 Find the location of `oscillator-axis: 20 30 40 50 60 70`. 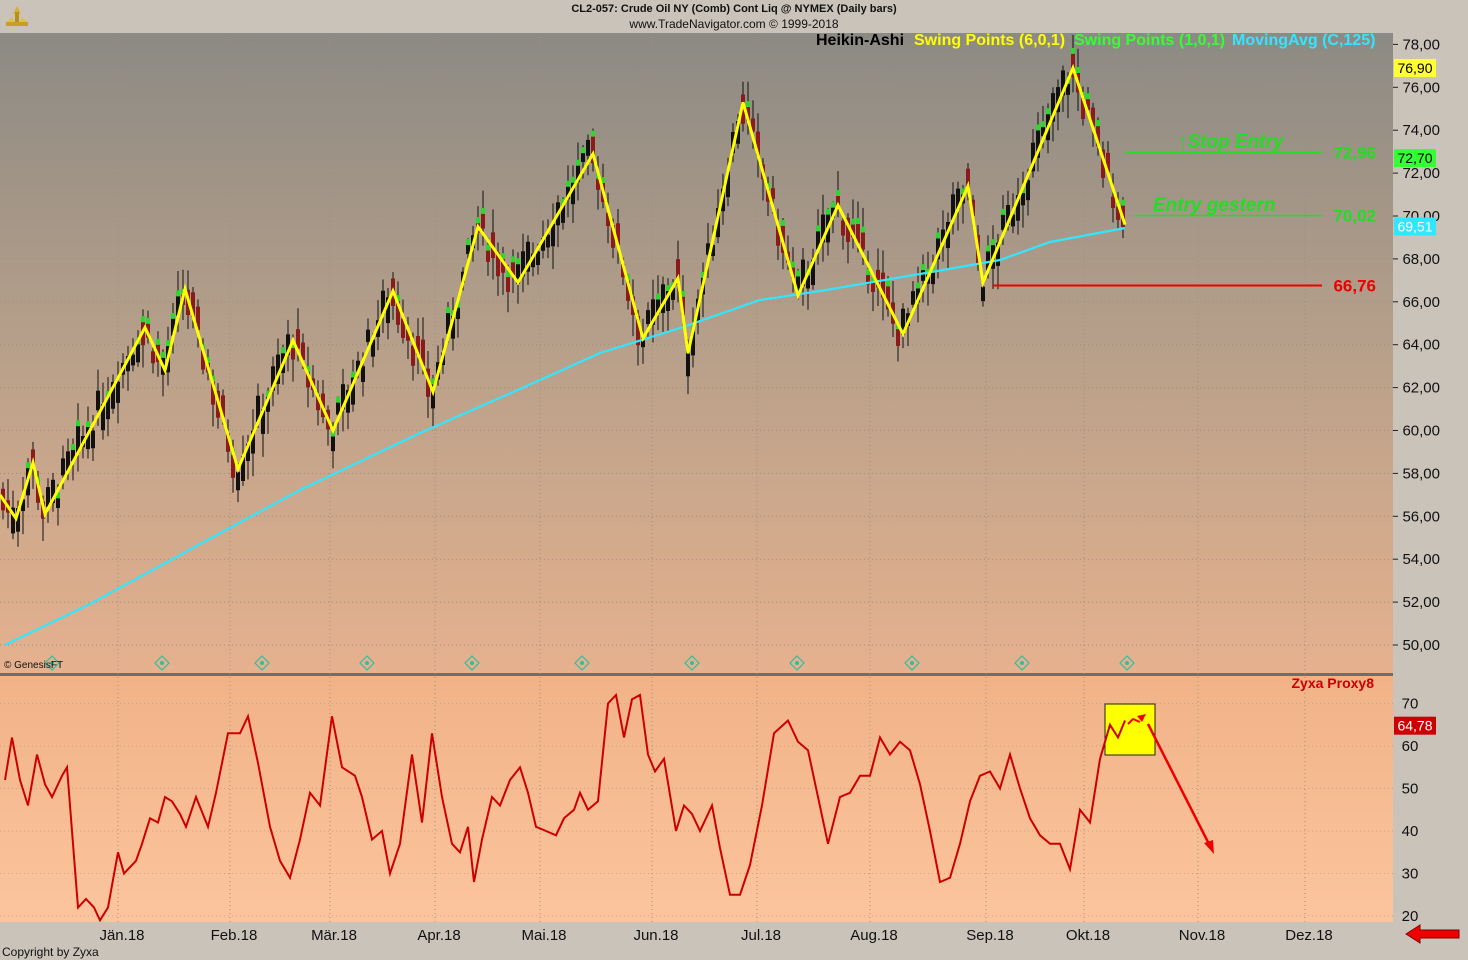

oscillator-axis: 20 30 40 50 60 70 is located at coordinates (1410, 811).